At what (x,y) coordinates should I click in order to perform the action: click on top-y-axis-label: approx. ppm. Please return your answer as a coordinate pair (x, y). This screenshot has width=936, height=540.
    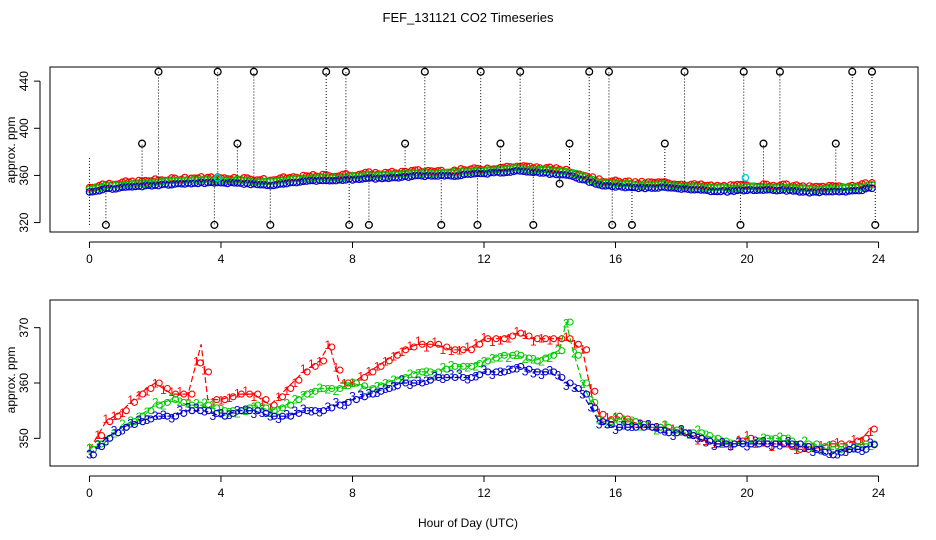
    Looking at the image, I should click on (11, 150).